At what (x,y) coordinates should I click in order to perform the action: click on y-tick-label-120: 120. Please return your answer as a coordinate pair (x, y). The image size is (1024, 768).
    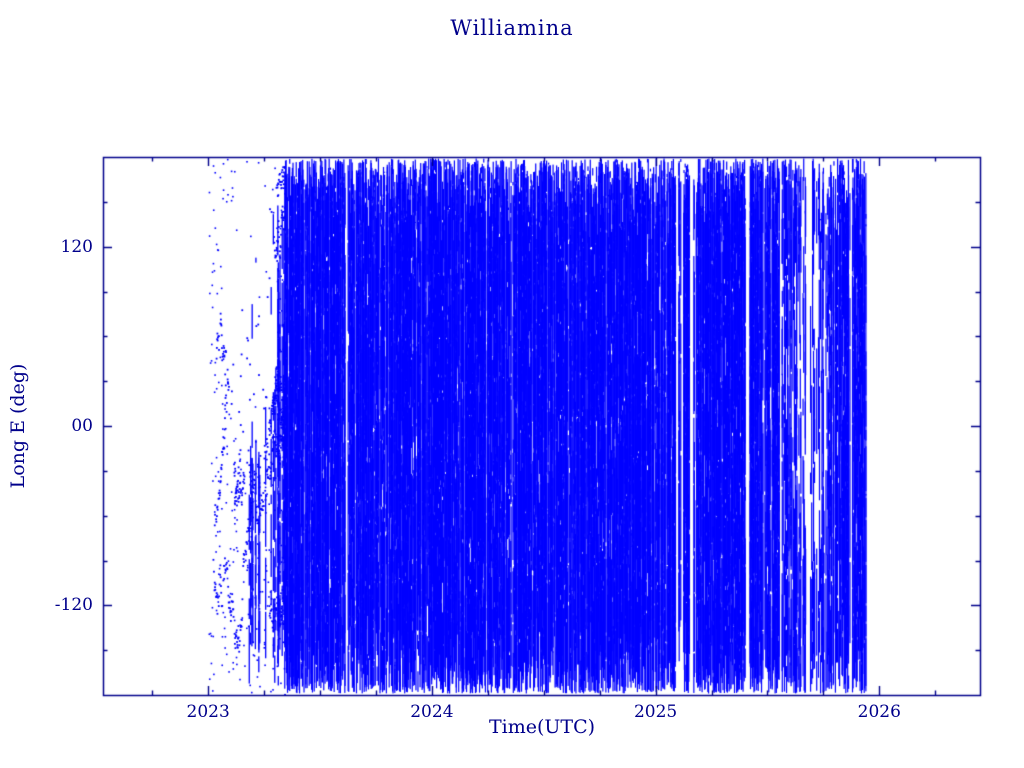
    Looking at the image, I should click on (76, 246).